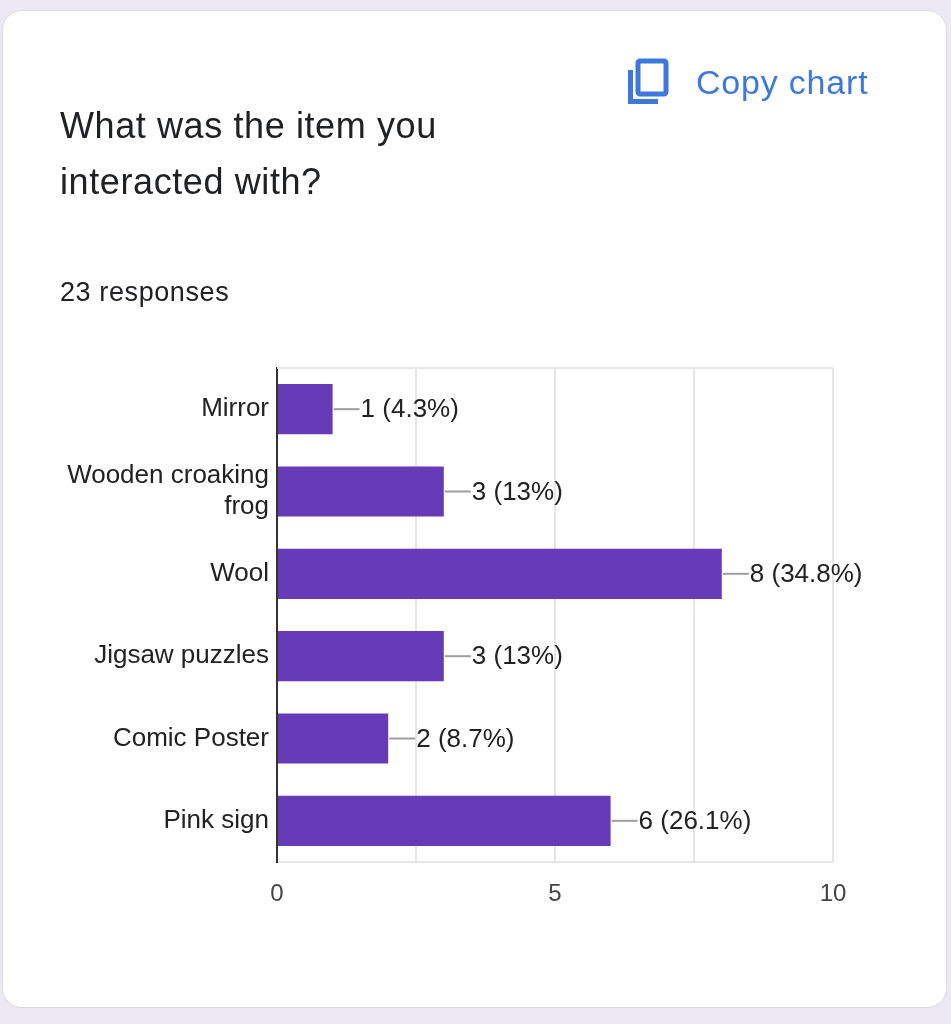 This screenshot has width=951, height=1024. I want to click on chart-subtitle: 23 responses, so click(145, 292).